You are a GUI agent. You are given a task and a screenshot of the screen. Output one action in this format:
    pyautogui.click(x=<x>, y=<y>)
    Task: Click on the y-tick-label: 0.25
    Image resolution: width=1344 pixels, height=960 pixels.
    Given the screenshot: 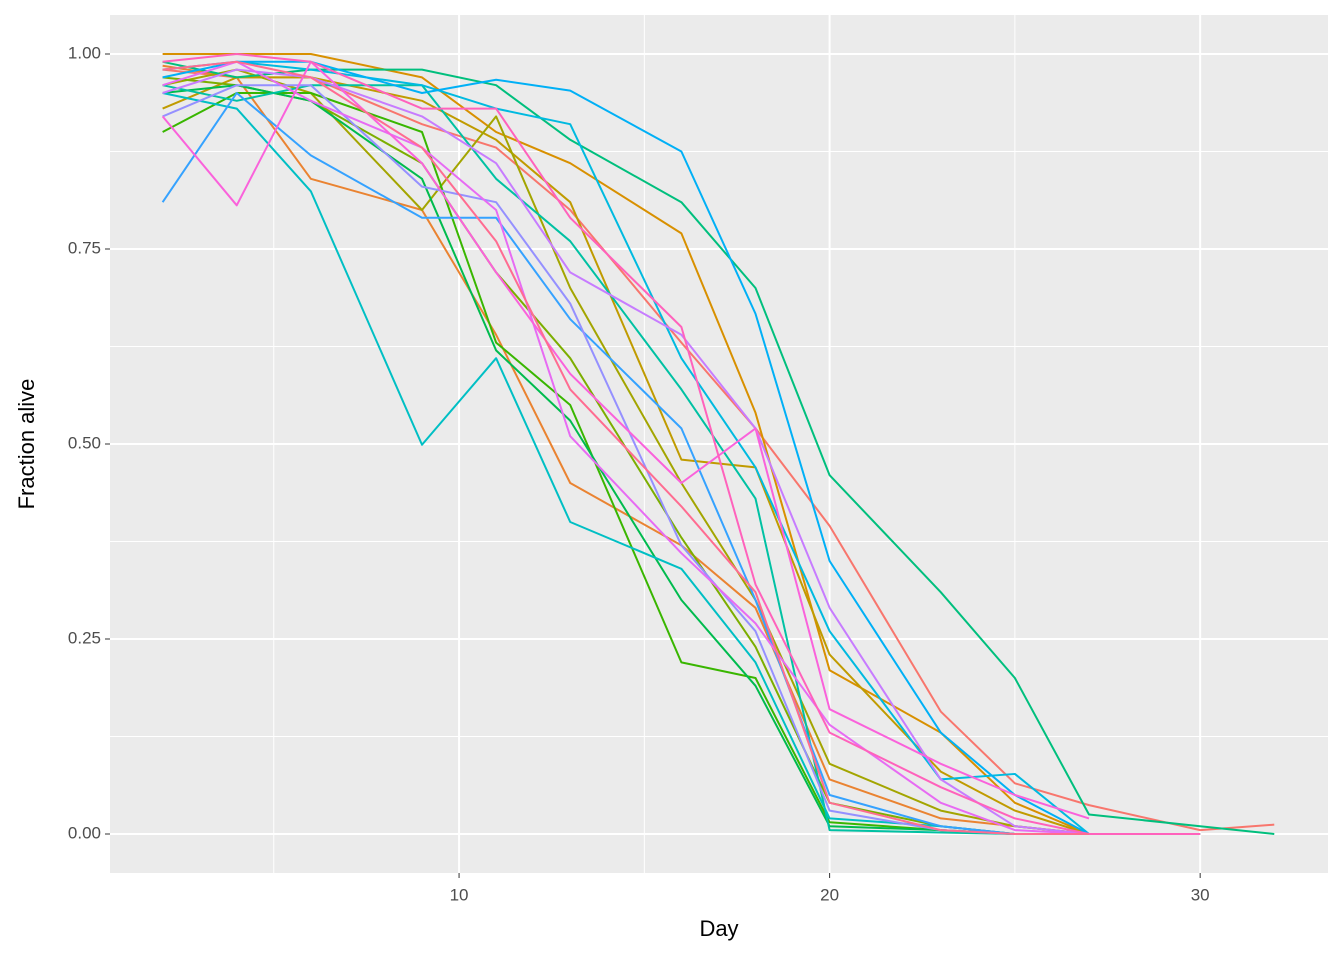 What is the action you would take?
    pyautogui.click(x=84, y=637)
    